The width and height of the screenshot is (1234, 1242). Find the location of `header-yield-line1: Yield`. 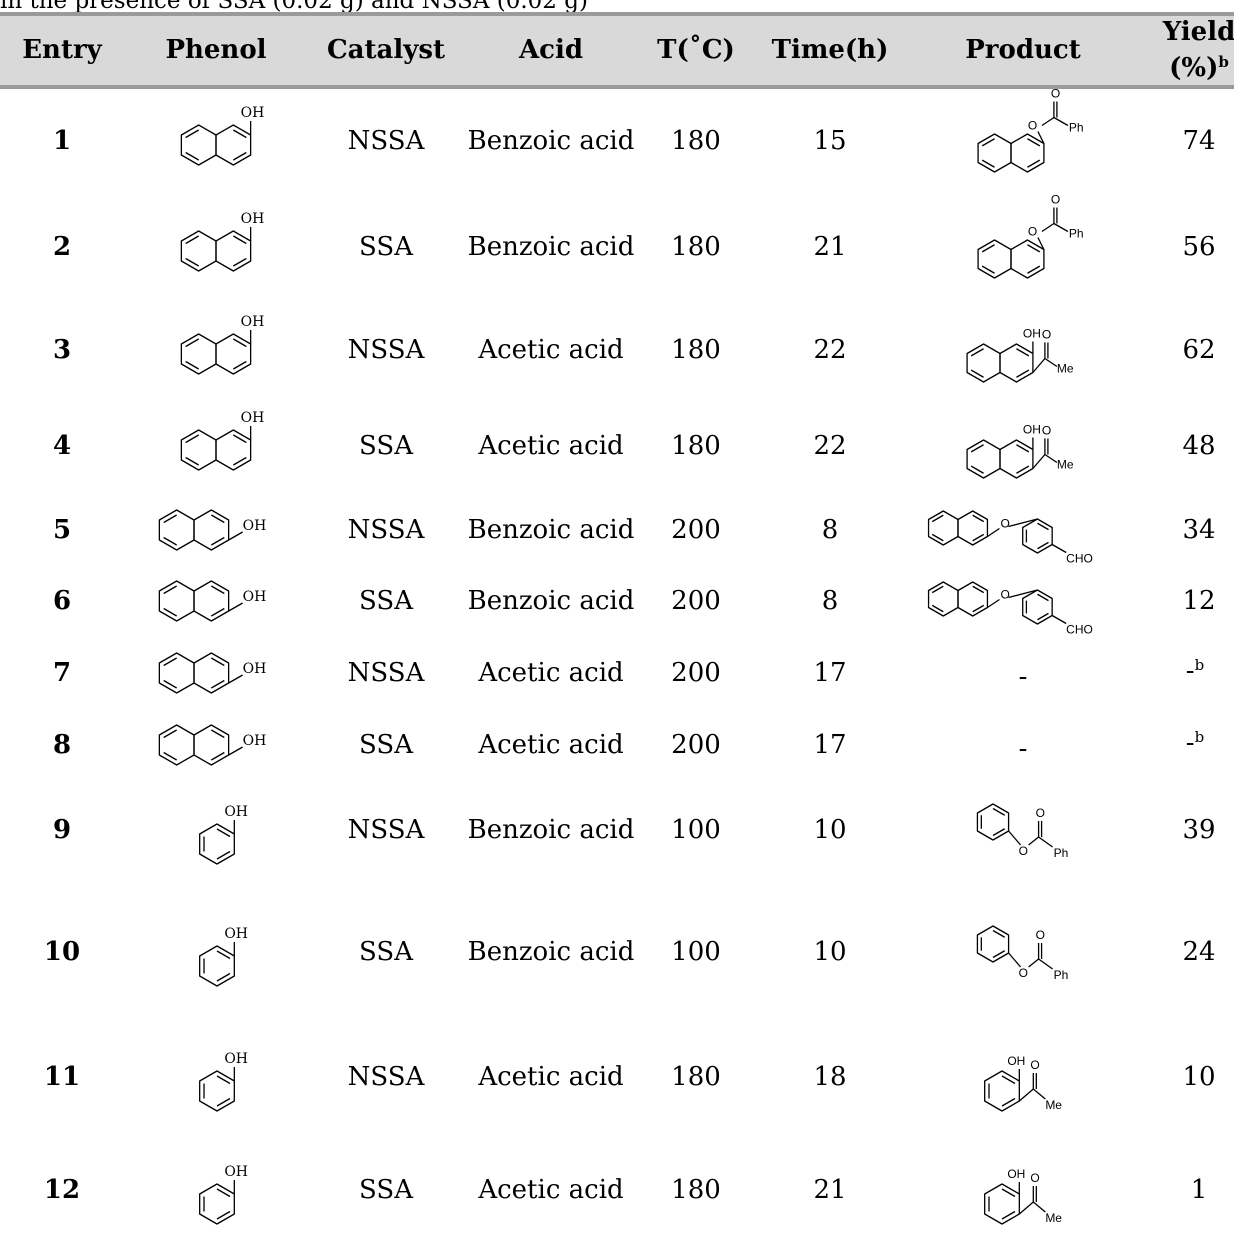

header-yield-line1: Yield is located at coordinates (1198, 32).